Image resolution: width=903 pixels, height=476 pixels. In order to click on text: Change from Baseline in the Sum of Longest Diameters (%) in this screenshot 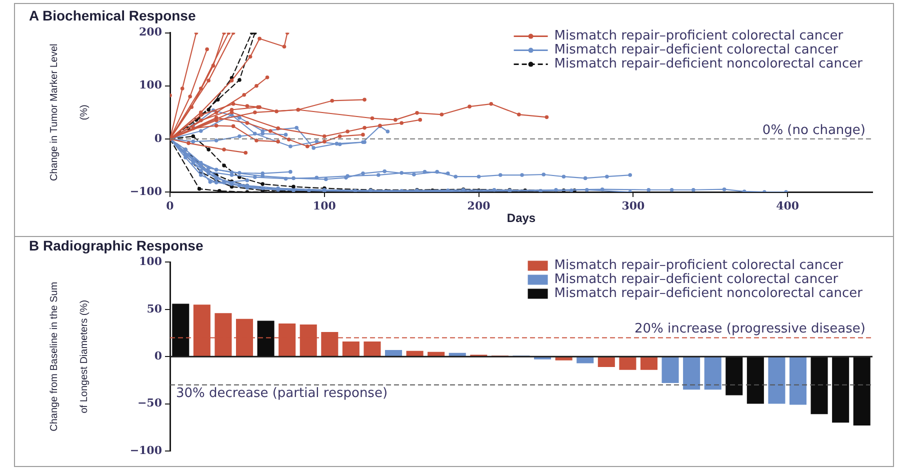, I will do `click(69, 357)`.